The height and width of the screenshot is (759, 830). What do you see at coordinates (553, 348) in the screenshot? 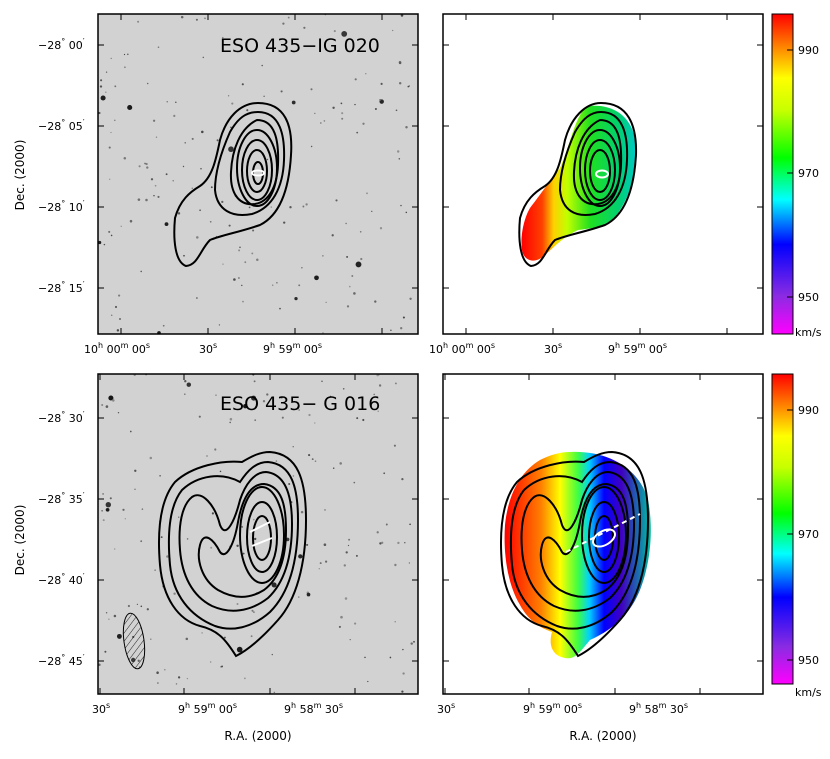
I see `xtick-label-30s-r: 30s` at bounding box center [553, 348].